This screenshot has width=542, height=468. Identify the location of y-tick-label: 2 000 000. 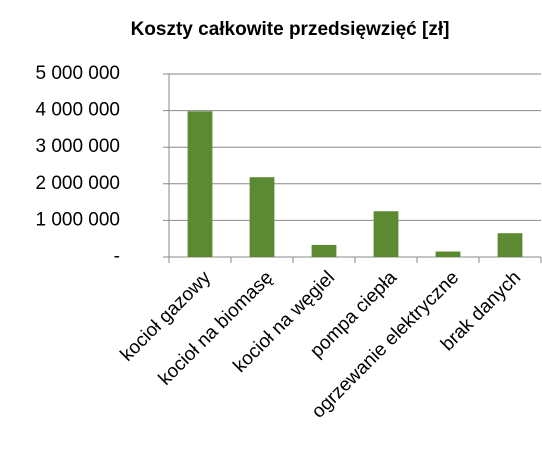
(77, 183).